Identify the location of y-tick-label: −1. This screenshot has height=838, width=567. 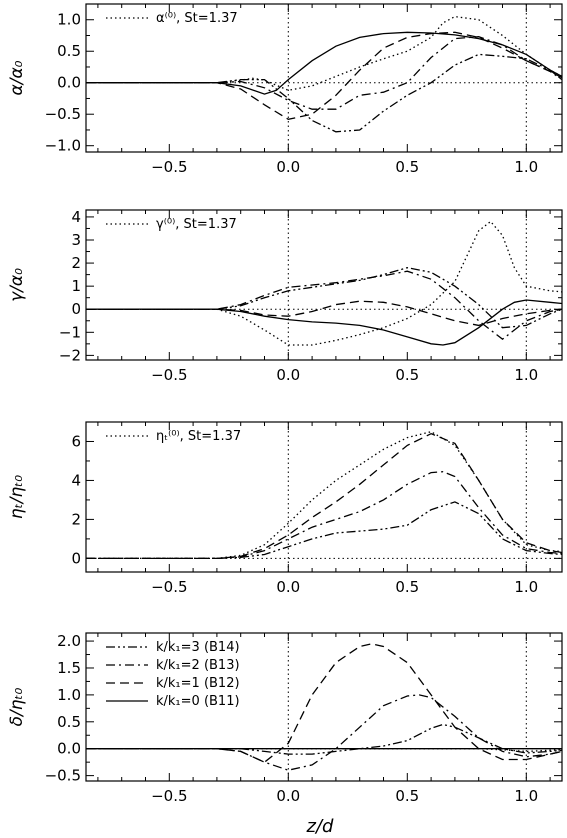
(70, 332).